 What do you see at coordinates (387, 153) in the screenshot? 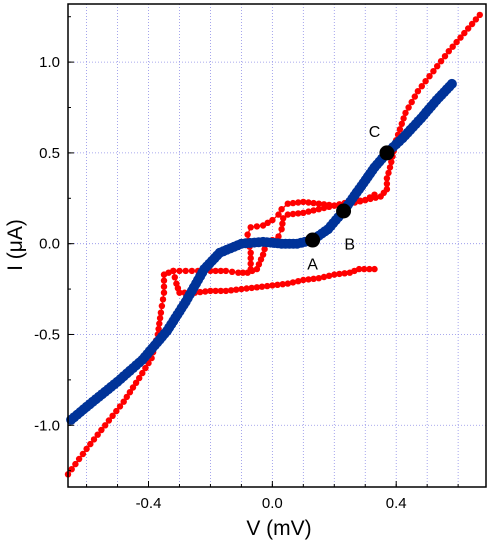
I see `marker-c` at bounding box center [387, 153].